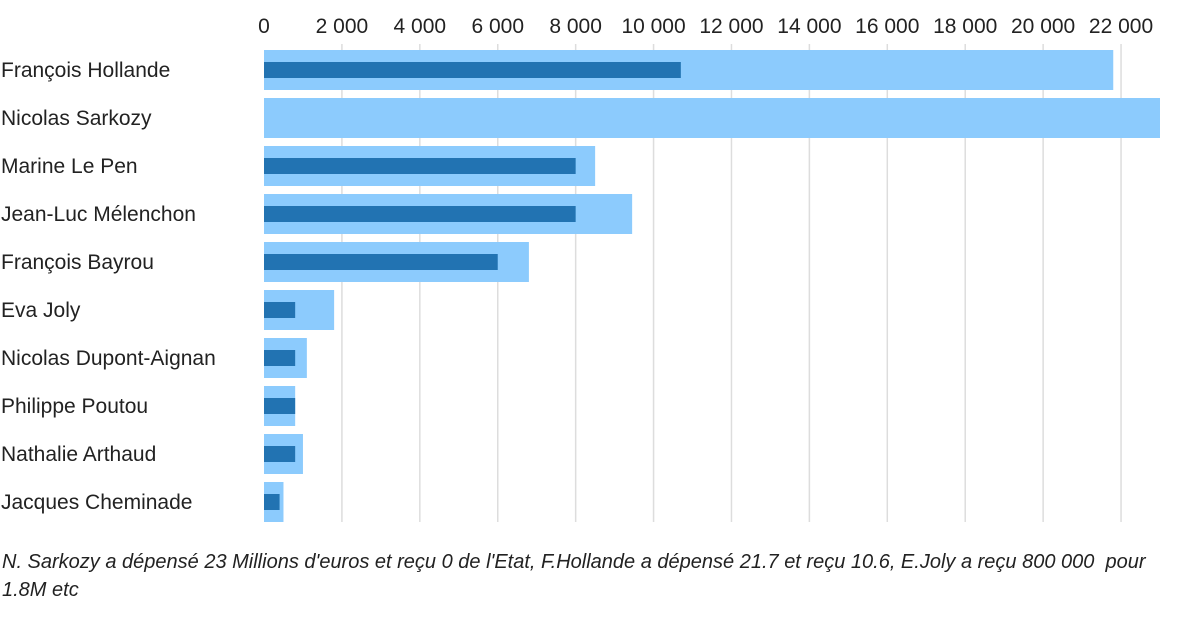 The height and width of the screenshot is (619, 1180). I want to click on category-label: Nathalie Arthaud, so click(78, 454).